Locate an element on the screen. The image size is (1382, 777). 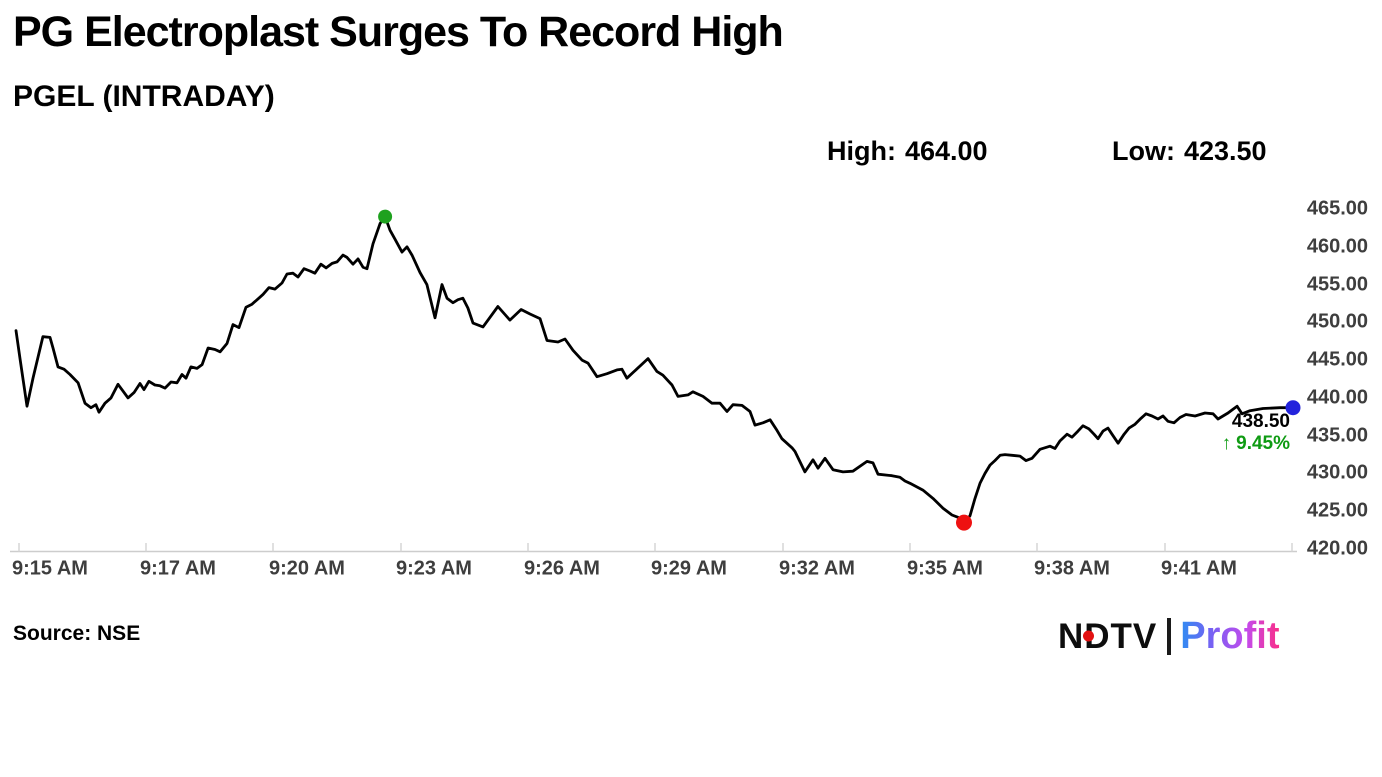
high-value: 464.00 is located at coordinates (946, 151).